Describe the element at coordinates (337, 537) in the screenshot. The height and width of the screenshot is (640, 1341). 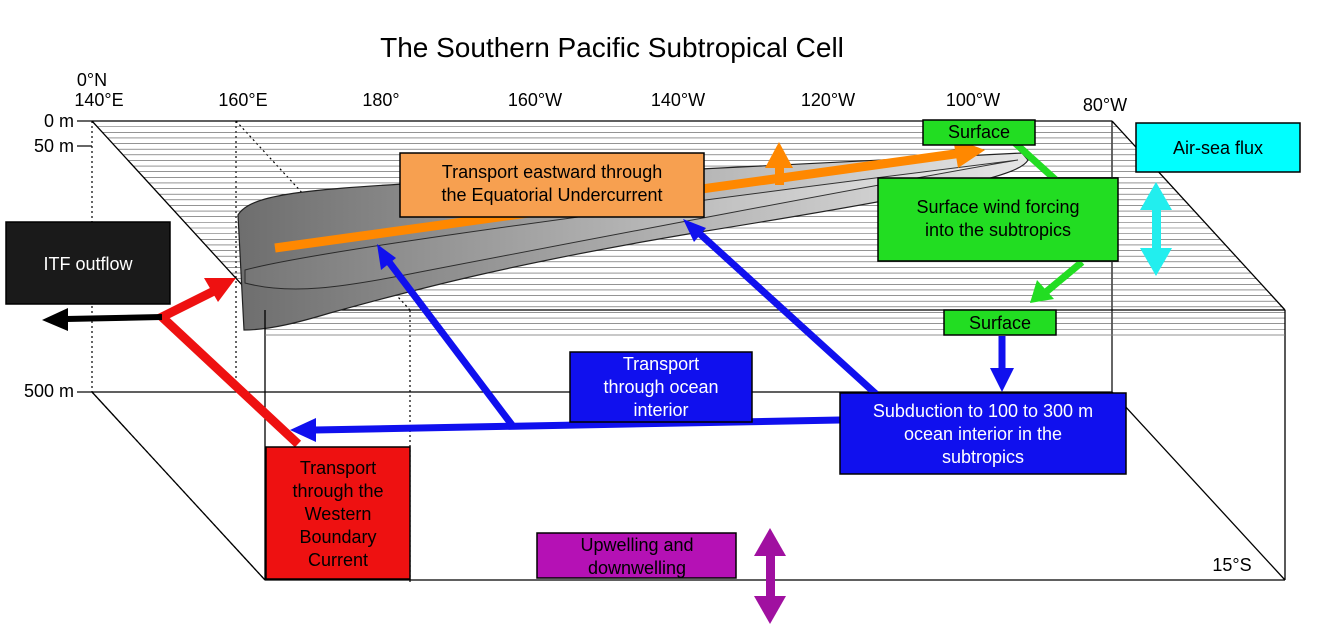
I see `box-label-line: Boundary` at that location.